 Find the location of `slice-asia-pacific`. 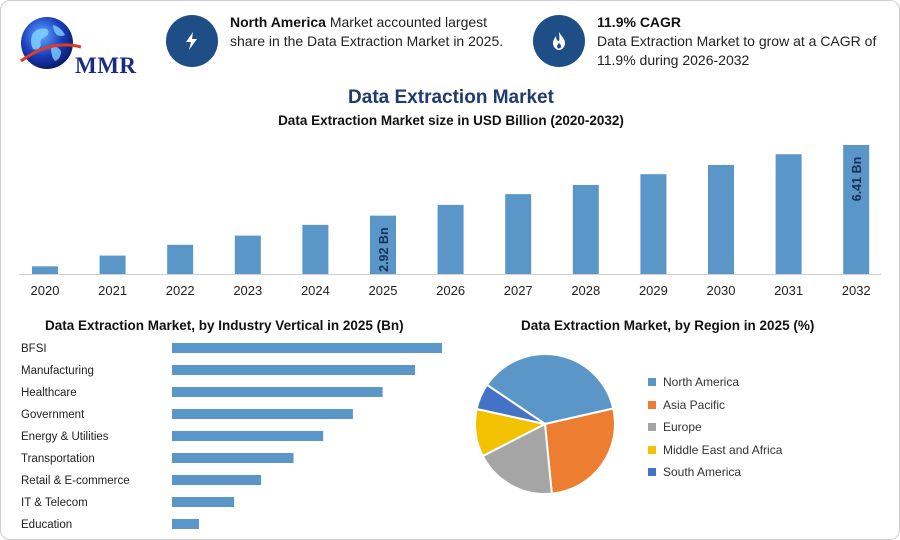

slice-asia-pacific is located at coordinates (579, 451).